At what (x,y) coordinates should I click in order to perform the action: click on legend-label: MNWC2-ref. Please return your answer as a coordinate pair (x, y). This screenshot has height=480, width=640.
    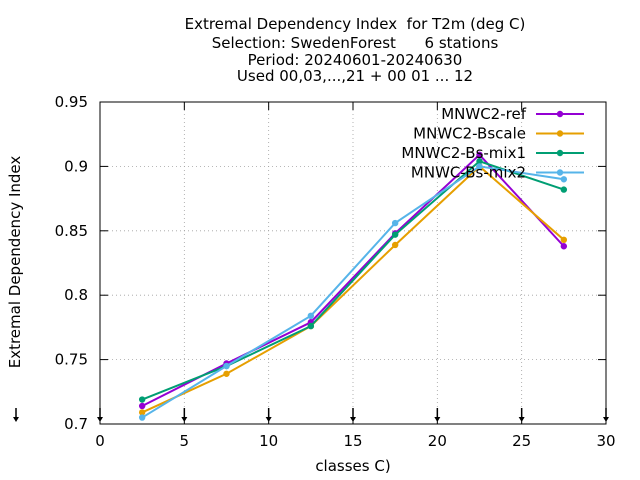
    Looking at the image, I should click on (483, 114).